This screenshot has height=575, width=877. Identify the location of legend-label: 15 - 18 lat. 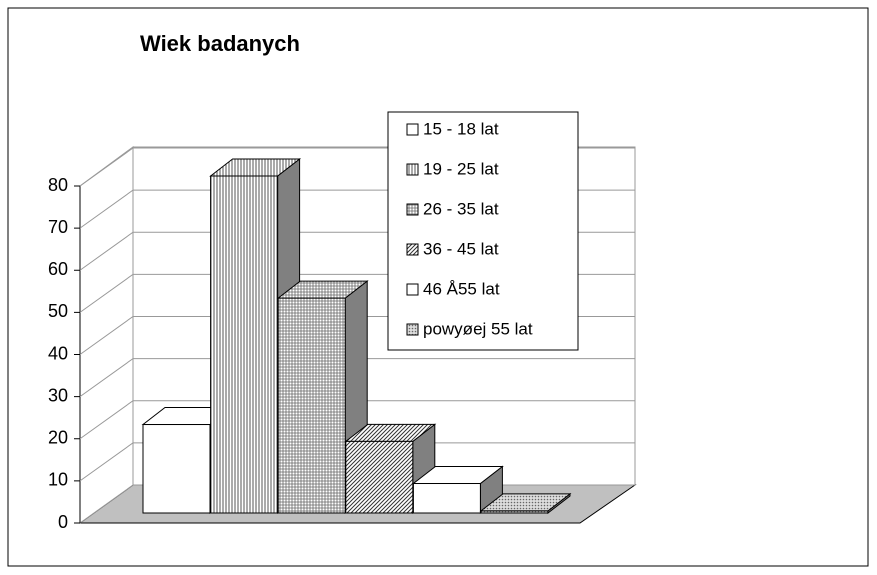
(461, 128).